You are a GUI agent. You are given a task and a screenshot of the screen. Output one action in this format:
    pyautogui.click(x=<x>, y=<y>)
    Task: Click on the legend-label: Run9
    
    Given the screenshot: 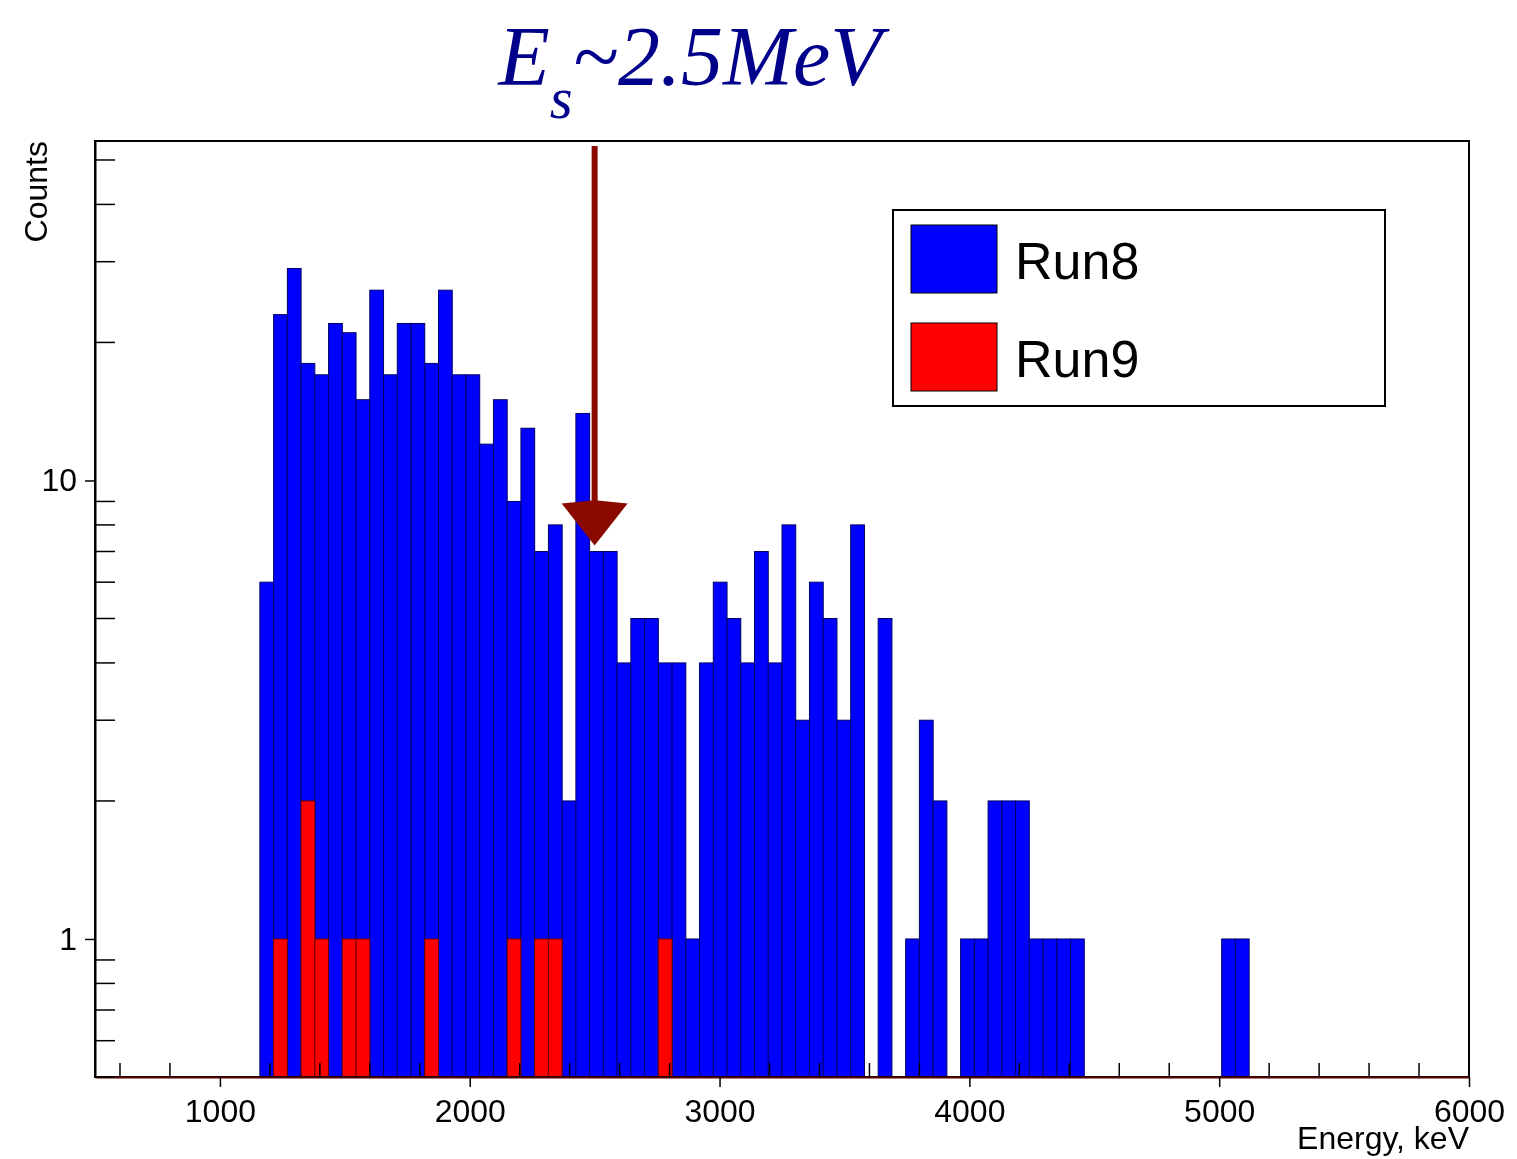 What is the action you would take?
    pyautogui.click(x=1077, y=359)
    